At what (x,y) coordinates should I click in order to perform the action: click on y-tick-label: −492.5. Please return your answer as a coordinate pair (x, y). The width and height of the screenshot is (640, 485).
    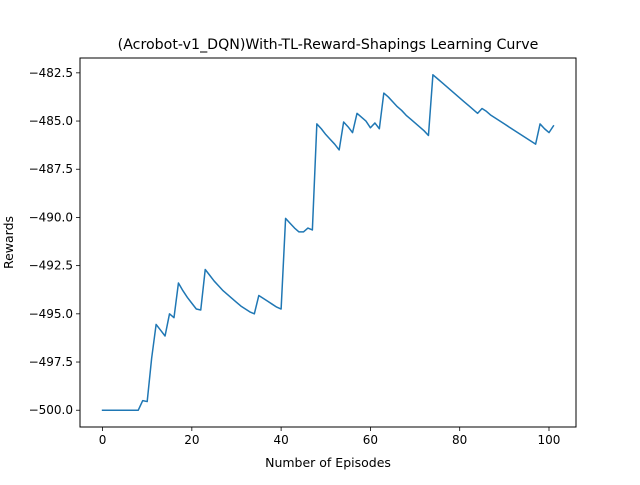
    Looking at the image, I should click on (51, 266).